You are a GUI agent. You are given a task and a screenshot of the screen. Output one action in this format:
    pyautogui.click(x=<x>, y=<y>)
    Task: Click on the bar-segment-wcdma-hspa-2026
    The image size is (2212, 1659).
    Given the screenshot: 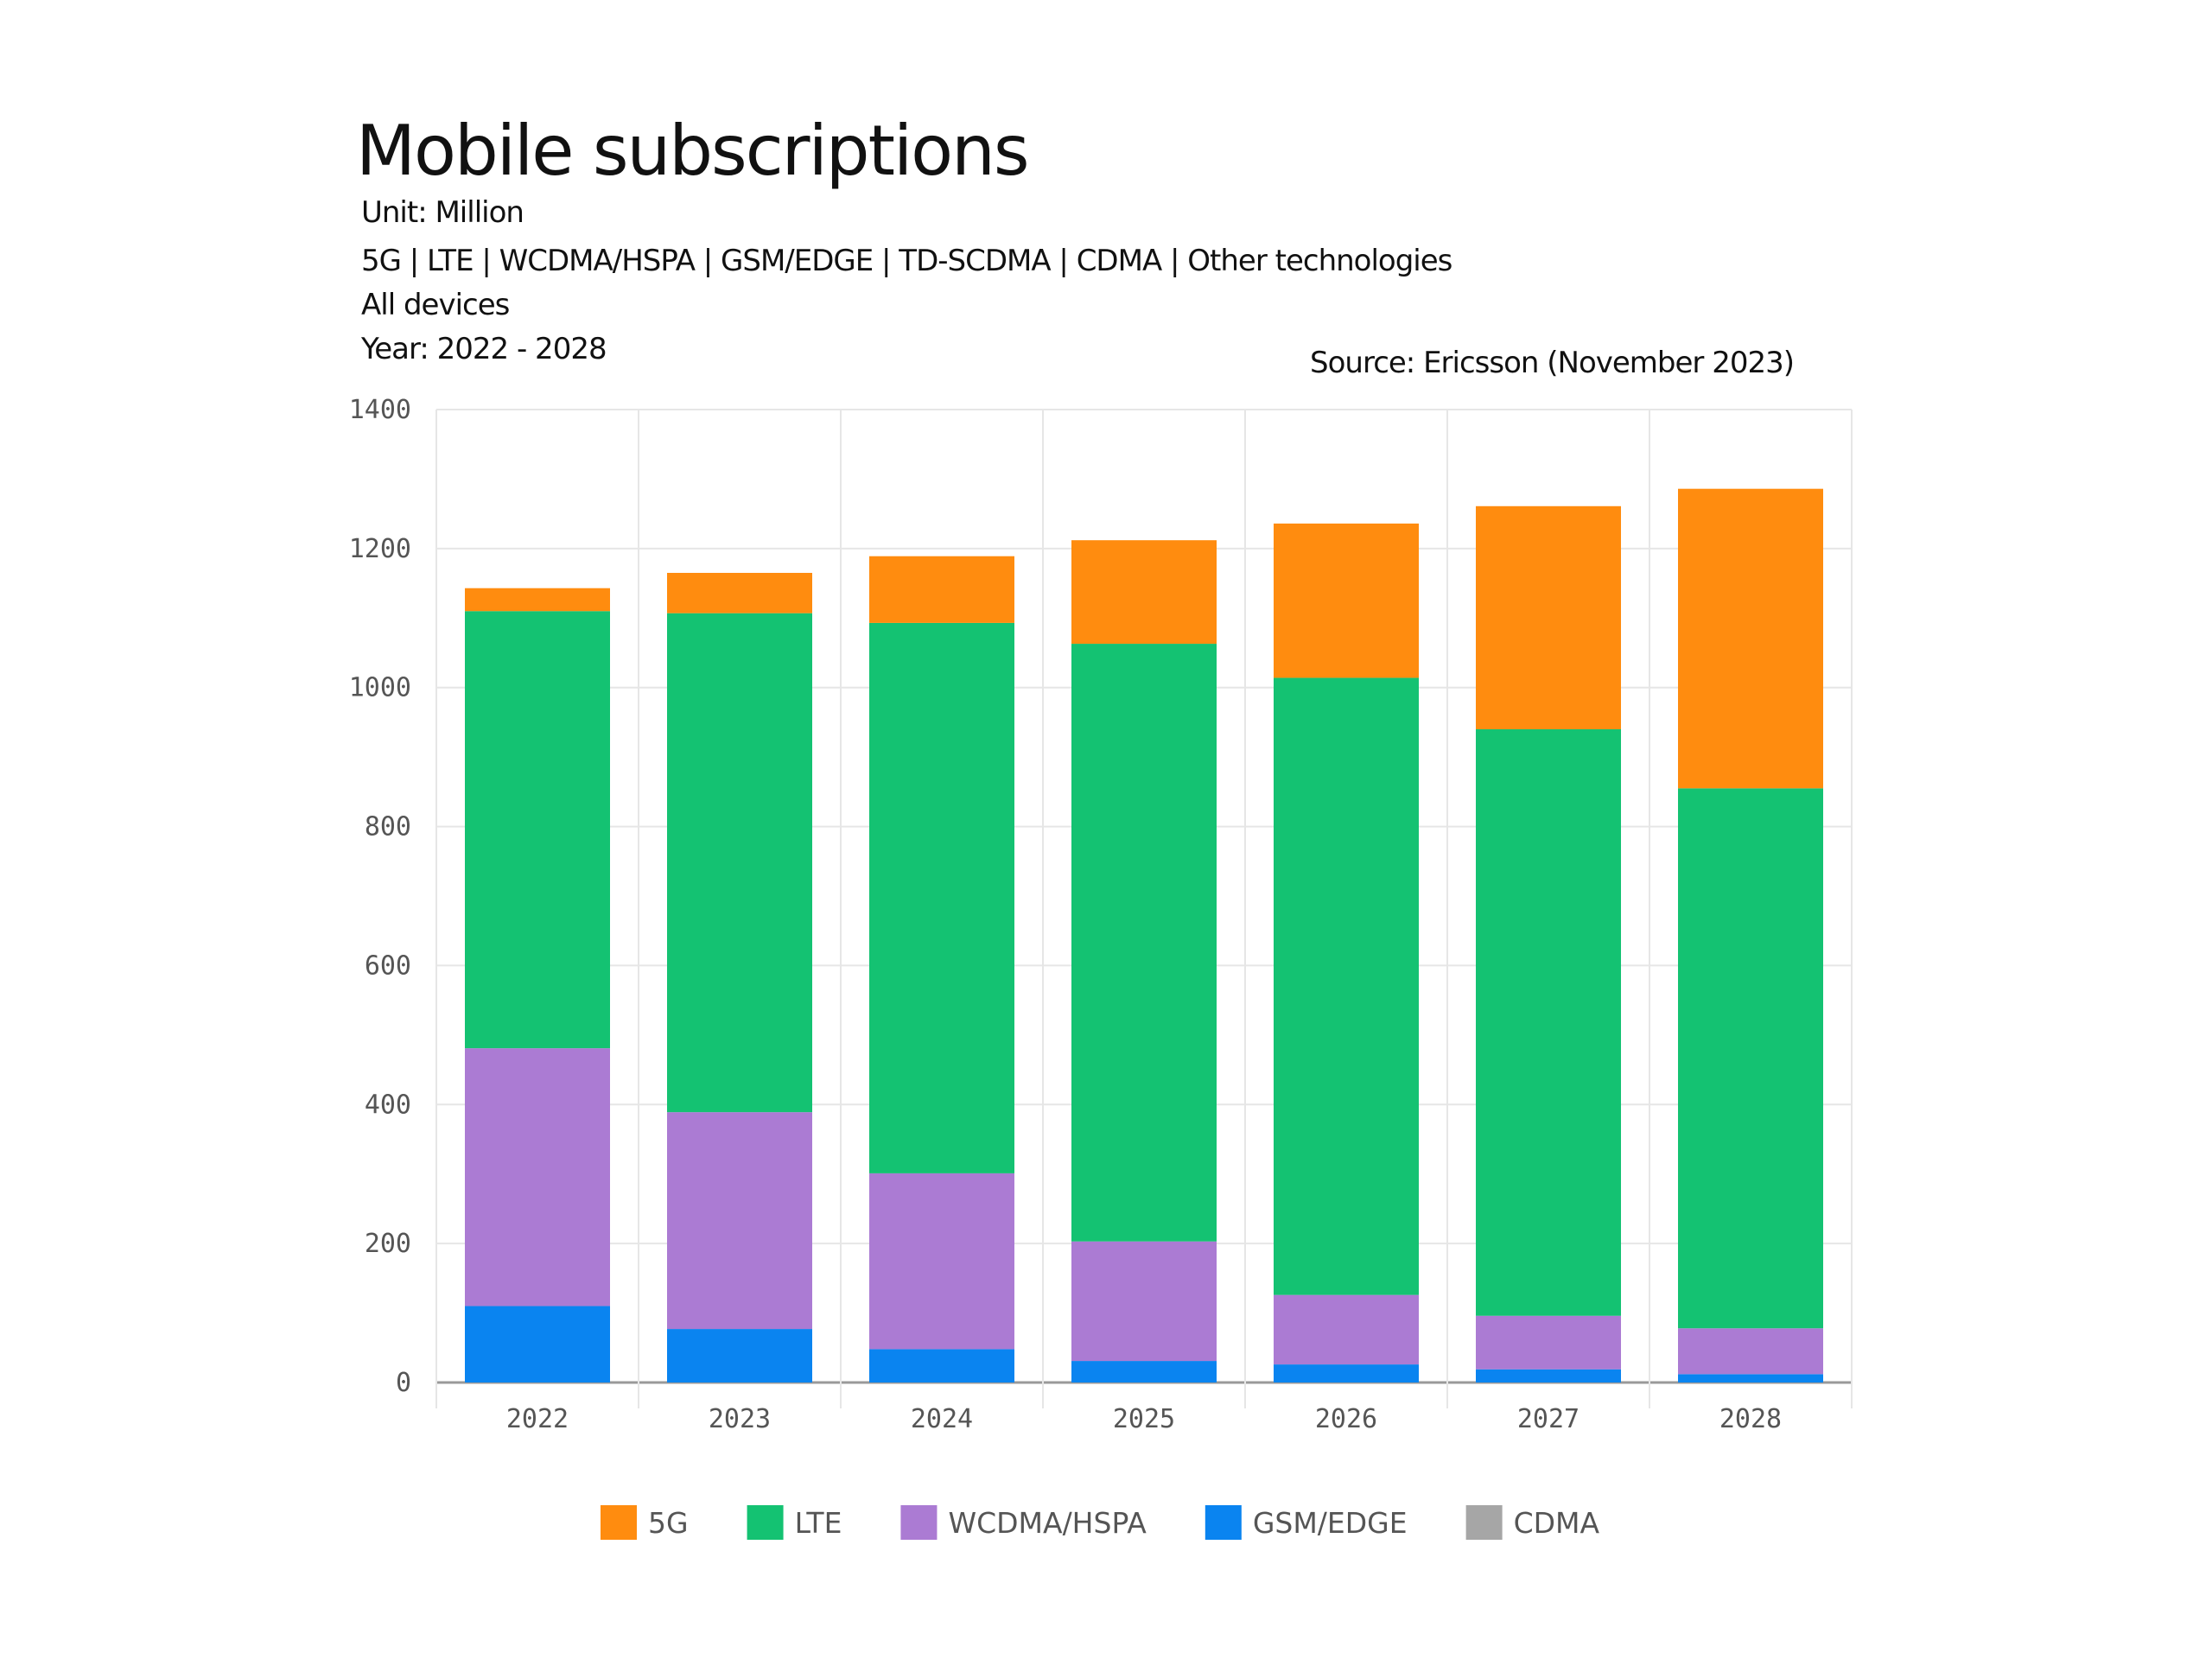 What is the action you would take?
    pyautogui.click(x=1346, y=1329)
    